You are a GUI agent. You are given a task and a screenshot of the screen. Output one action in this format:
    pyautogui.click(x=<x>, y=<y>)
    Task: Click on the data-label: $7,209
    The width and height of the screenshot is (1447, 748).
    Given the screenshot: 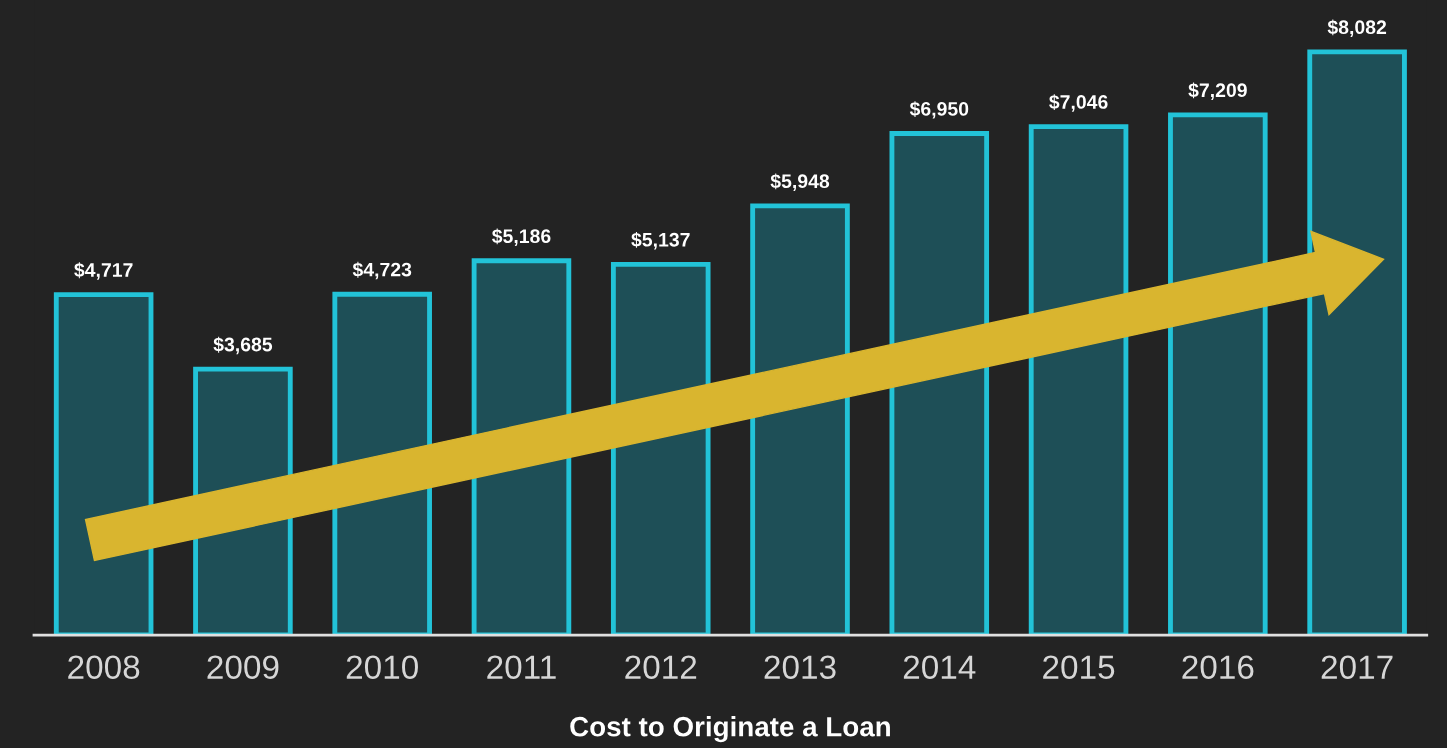 What is the action you would take?
    pyautogui.click(x=1217, y=91)
    